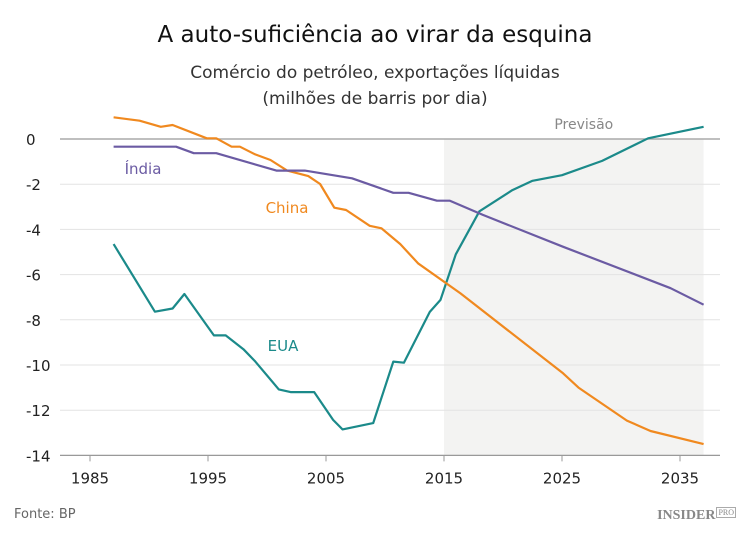 Image resolution: width=750 pixels, height=538 pixels. I want to click on chart-subtitle-units: (milhões de barris por dia), so click(375, 99).